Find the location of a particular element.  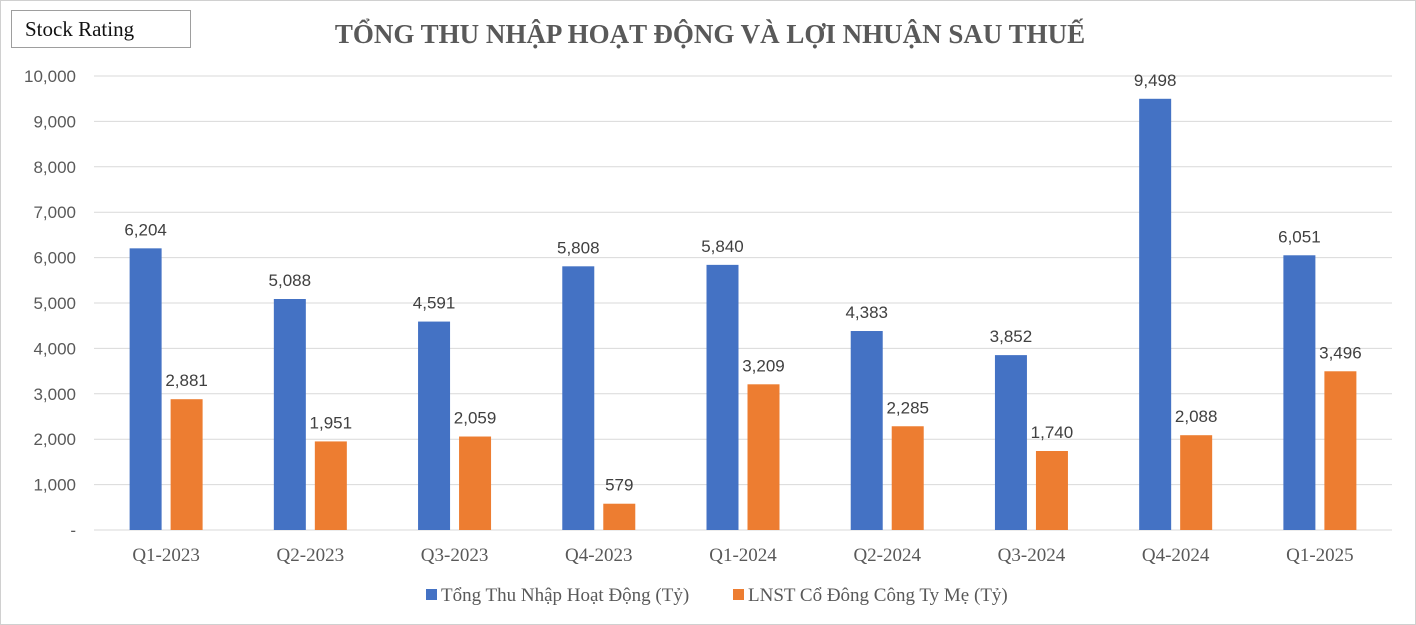

y-tick-label: 1,000 is located at coordinates (54, 485).